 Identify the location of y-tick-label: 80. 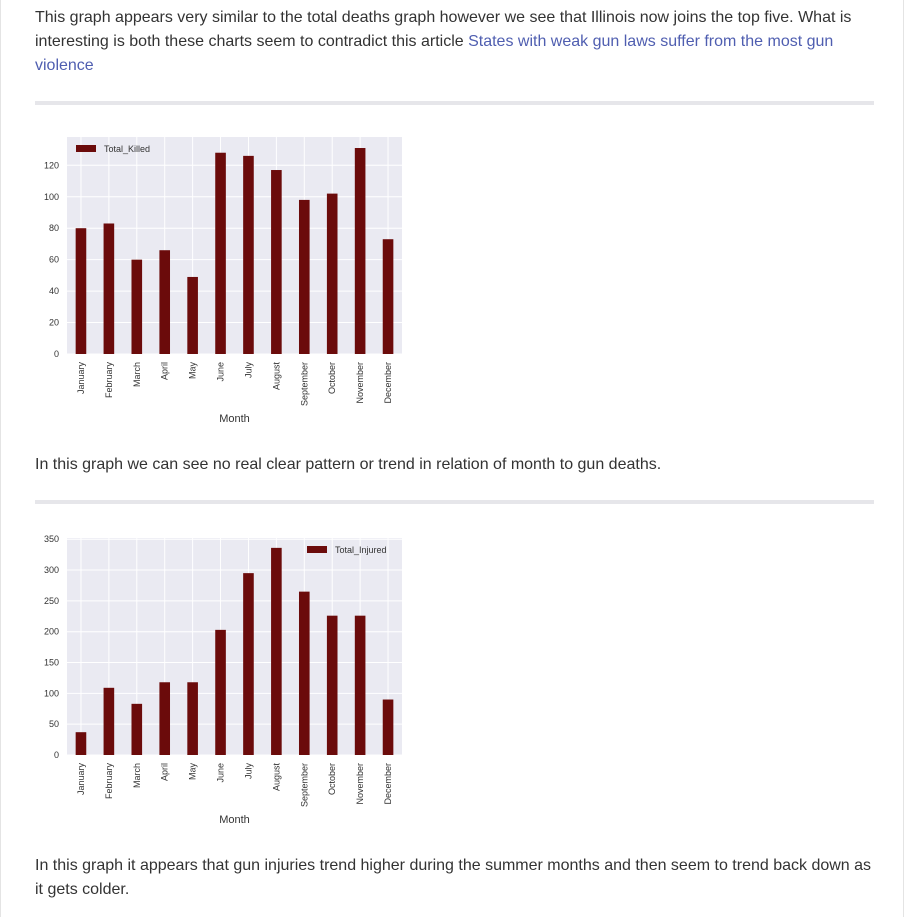
(54, 228).